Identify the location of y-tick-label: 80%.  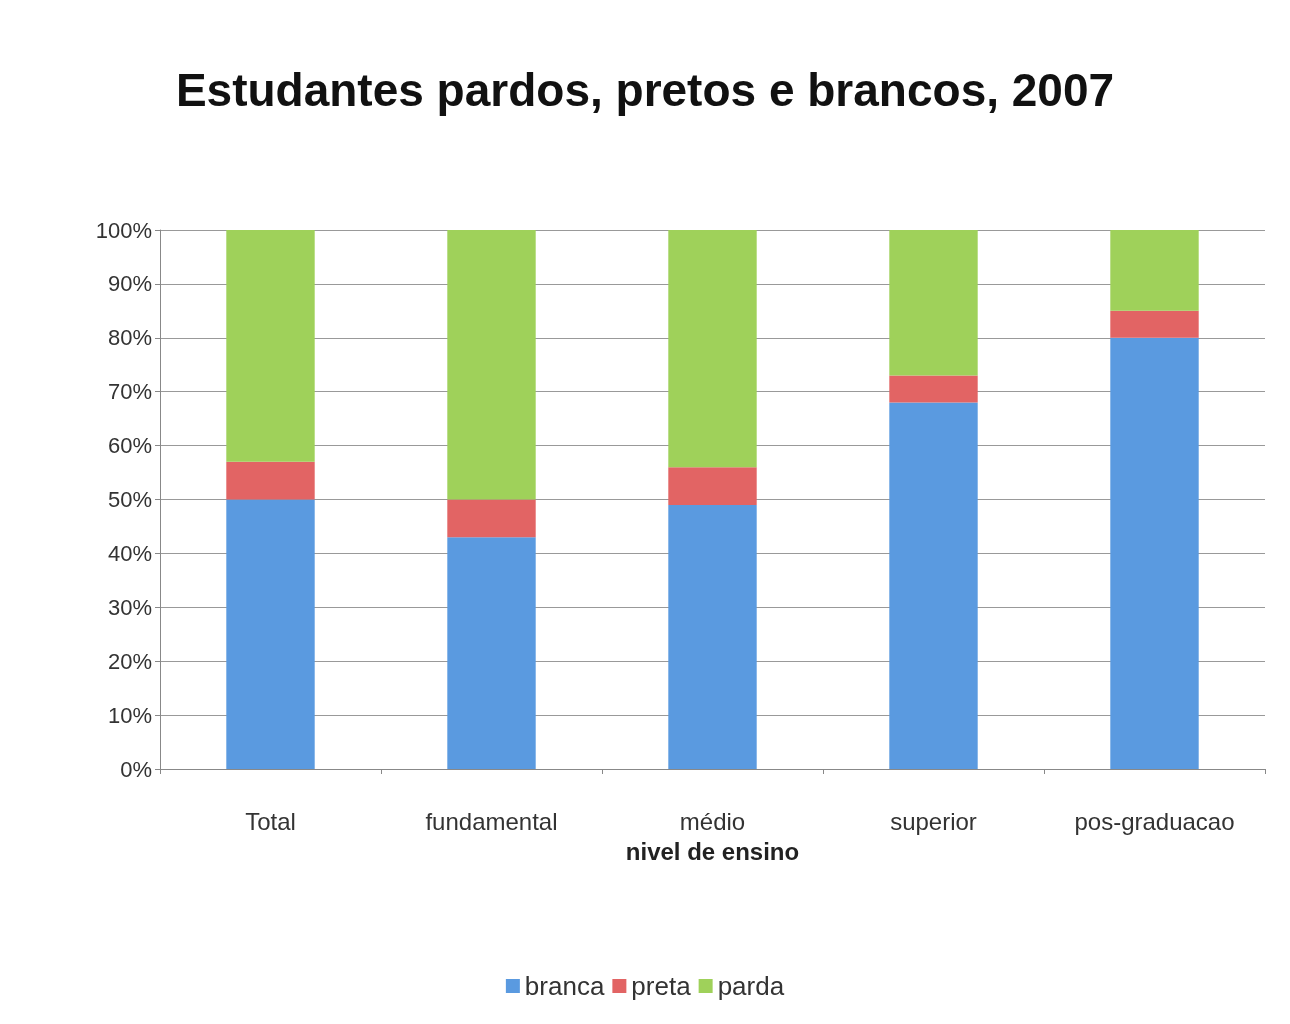
(129, 338).